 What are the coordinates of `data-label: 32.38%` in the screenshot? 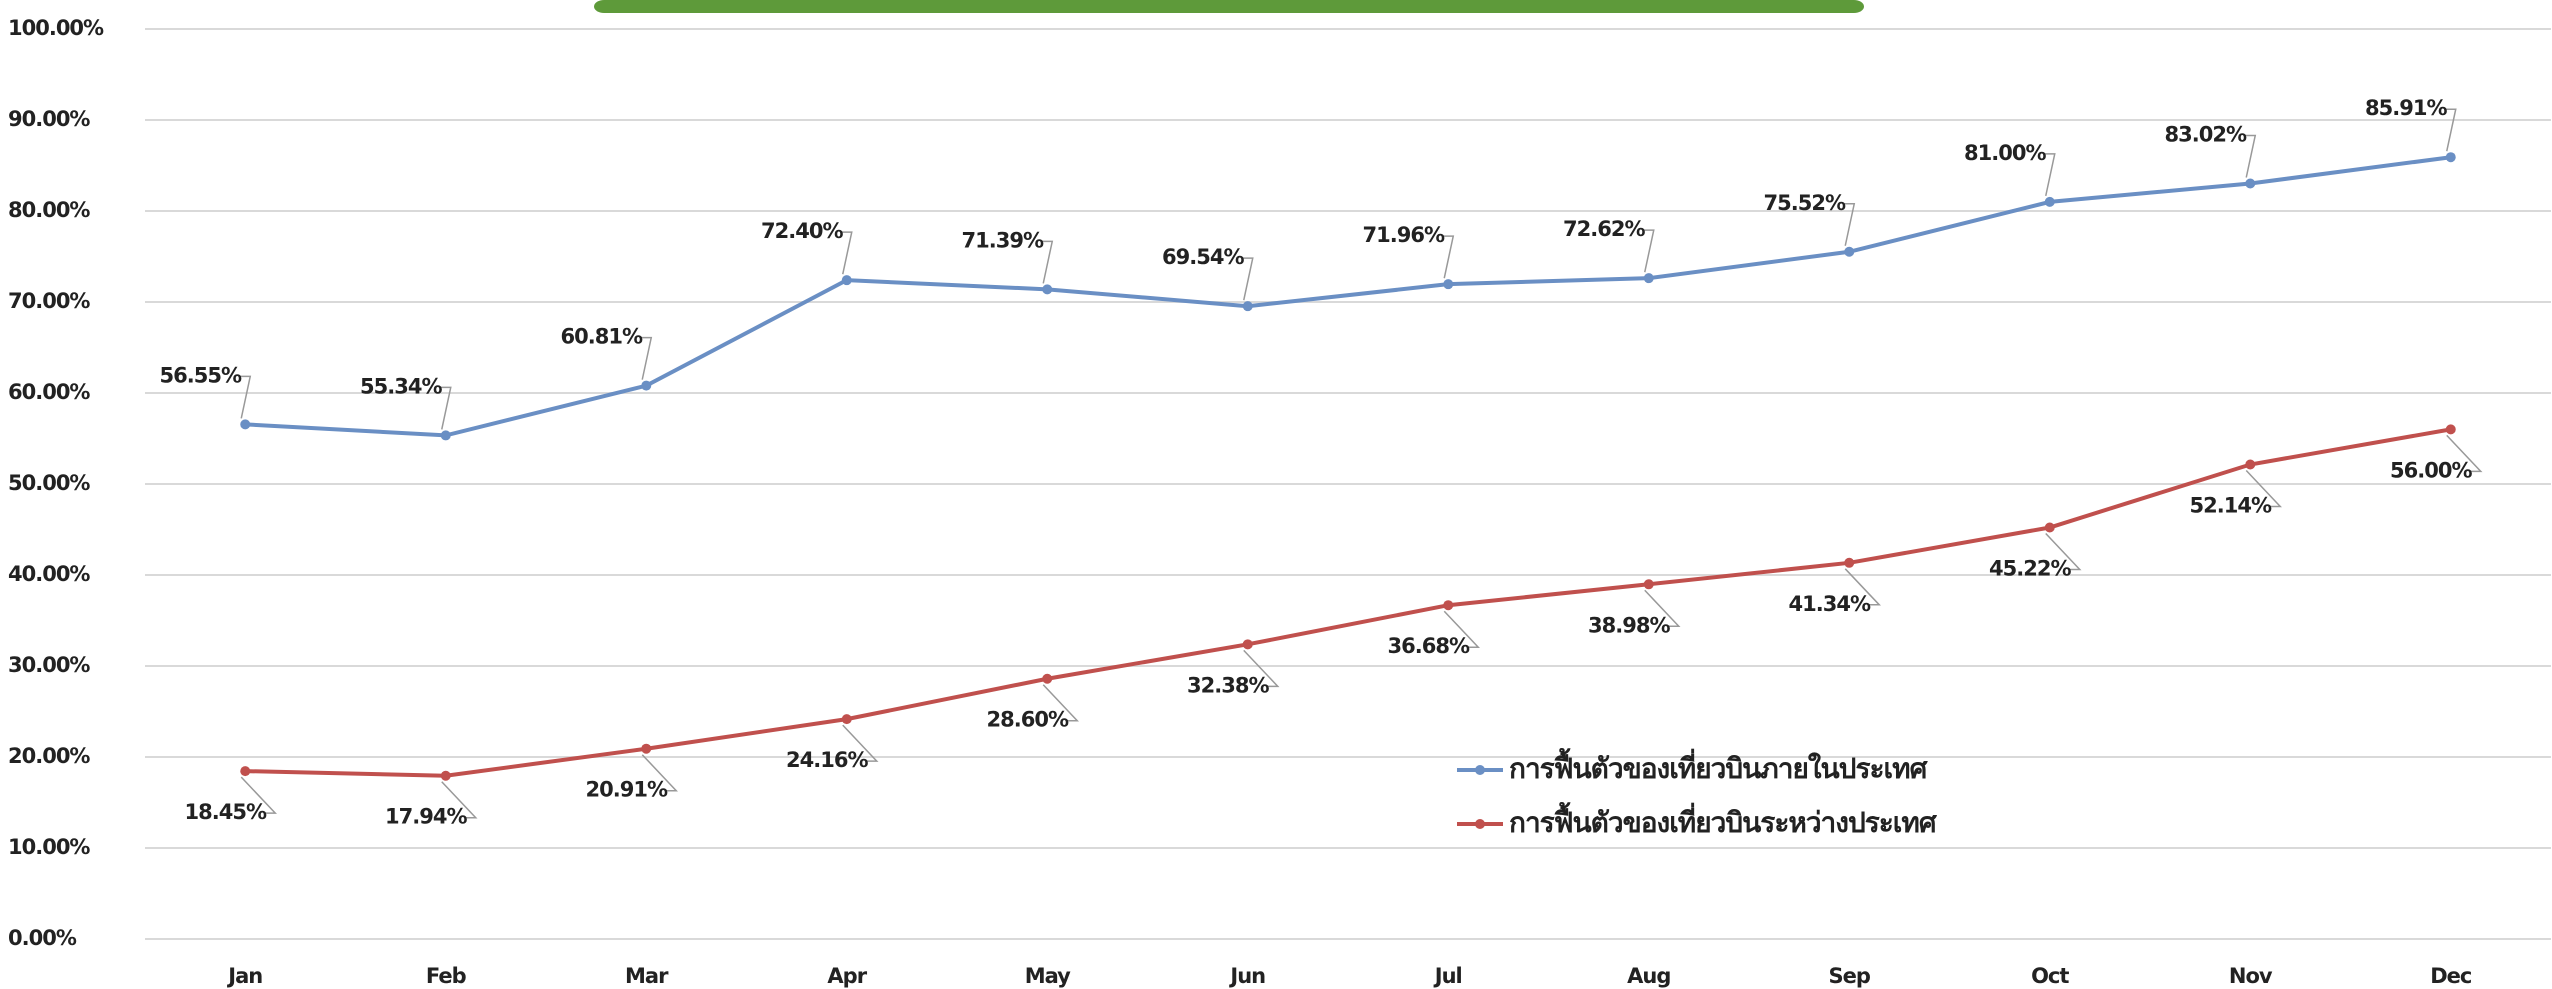 It's located at (1228, 685).